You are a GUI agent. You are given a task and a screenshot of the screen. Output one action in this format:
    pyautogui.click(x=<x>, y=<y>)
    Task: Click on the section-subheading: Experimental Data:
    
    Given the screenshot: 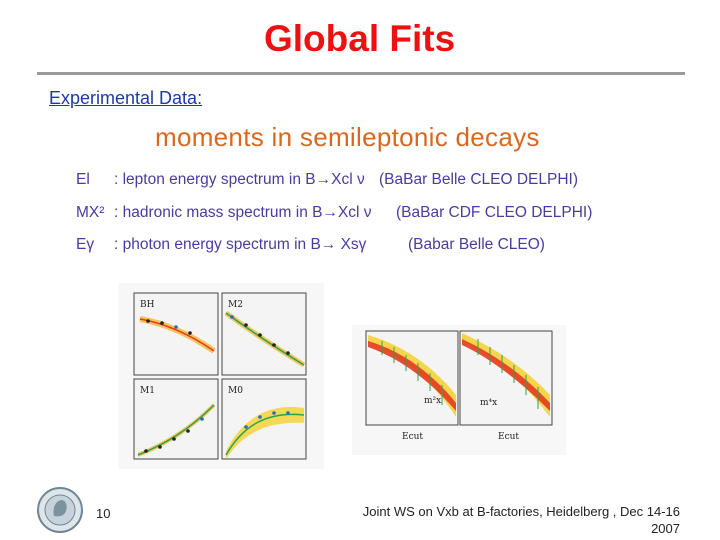 What is the action you would take?
    pyautogui.click(x=126, y=98)
    